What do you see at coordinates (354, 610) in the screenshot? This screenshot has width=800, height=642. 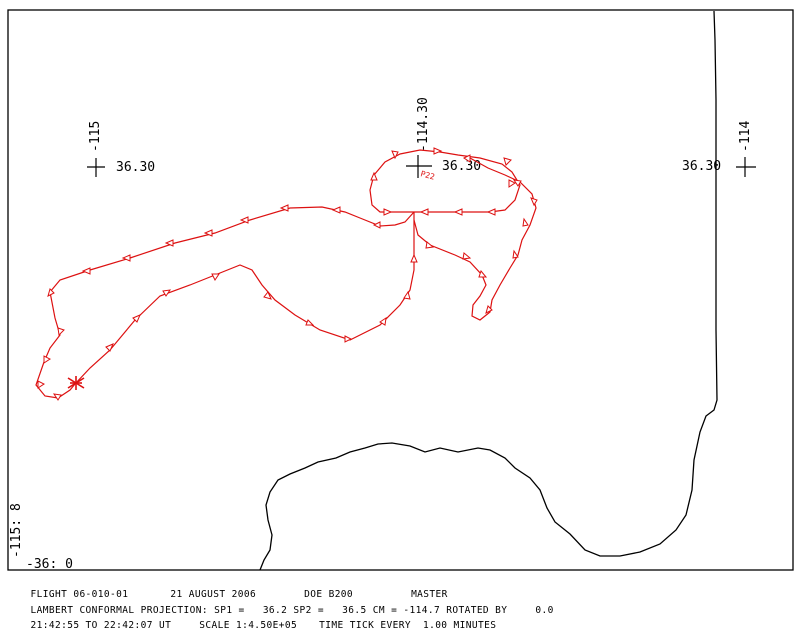 I see `sp2-value: 36.5` at bounding box center [354, 610].